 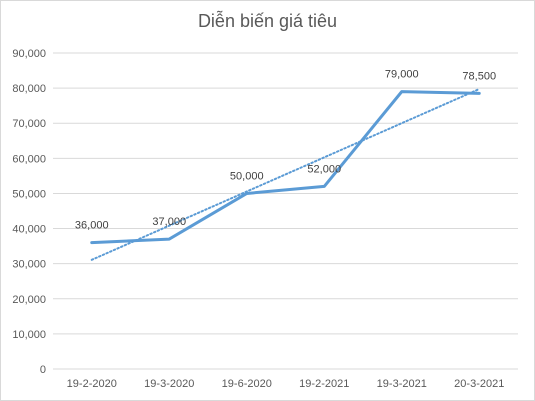 I want to click on x-tick-label: 19-6-2020, so click(x=247, y=384).